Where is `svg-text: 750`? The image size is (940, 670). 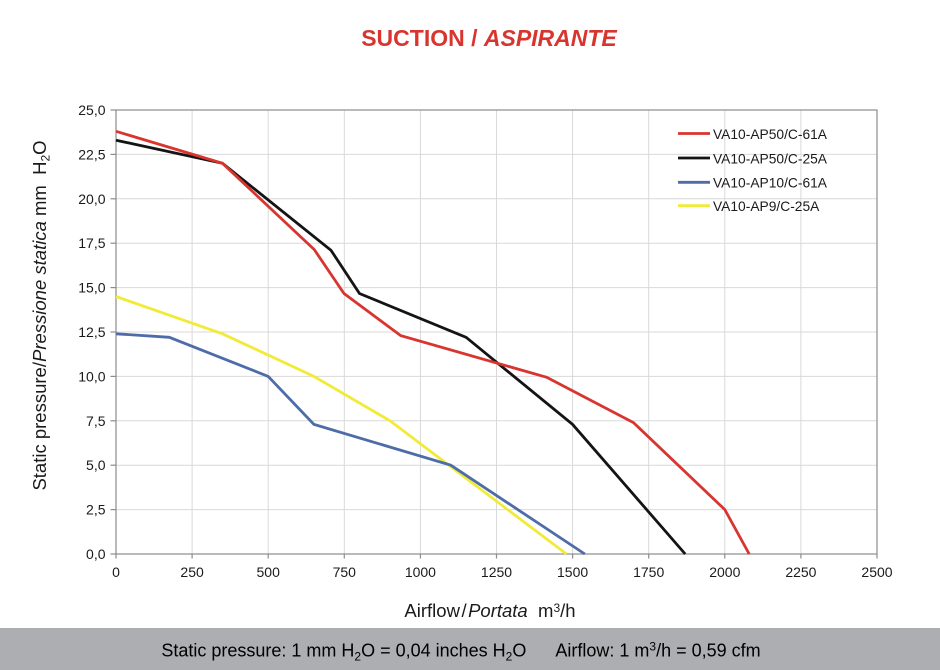 svg-text: 750 is located at coordinates (345, 572).